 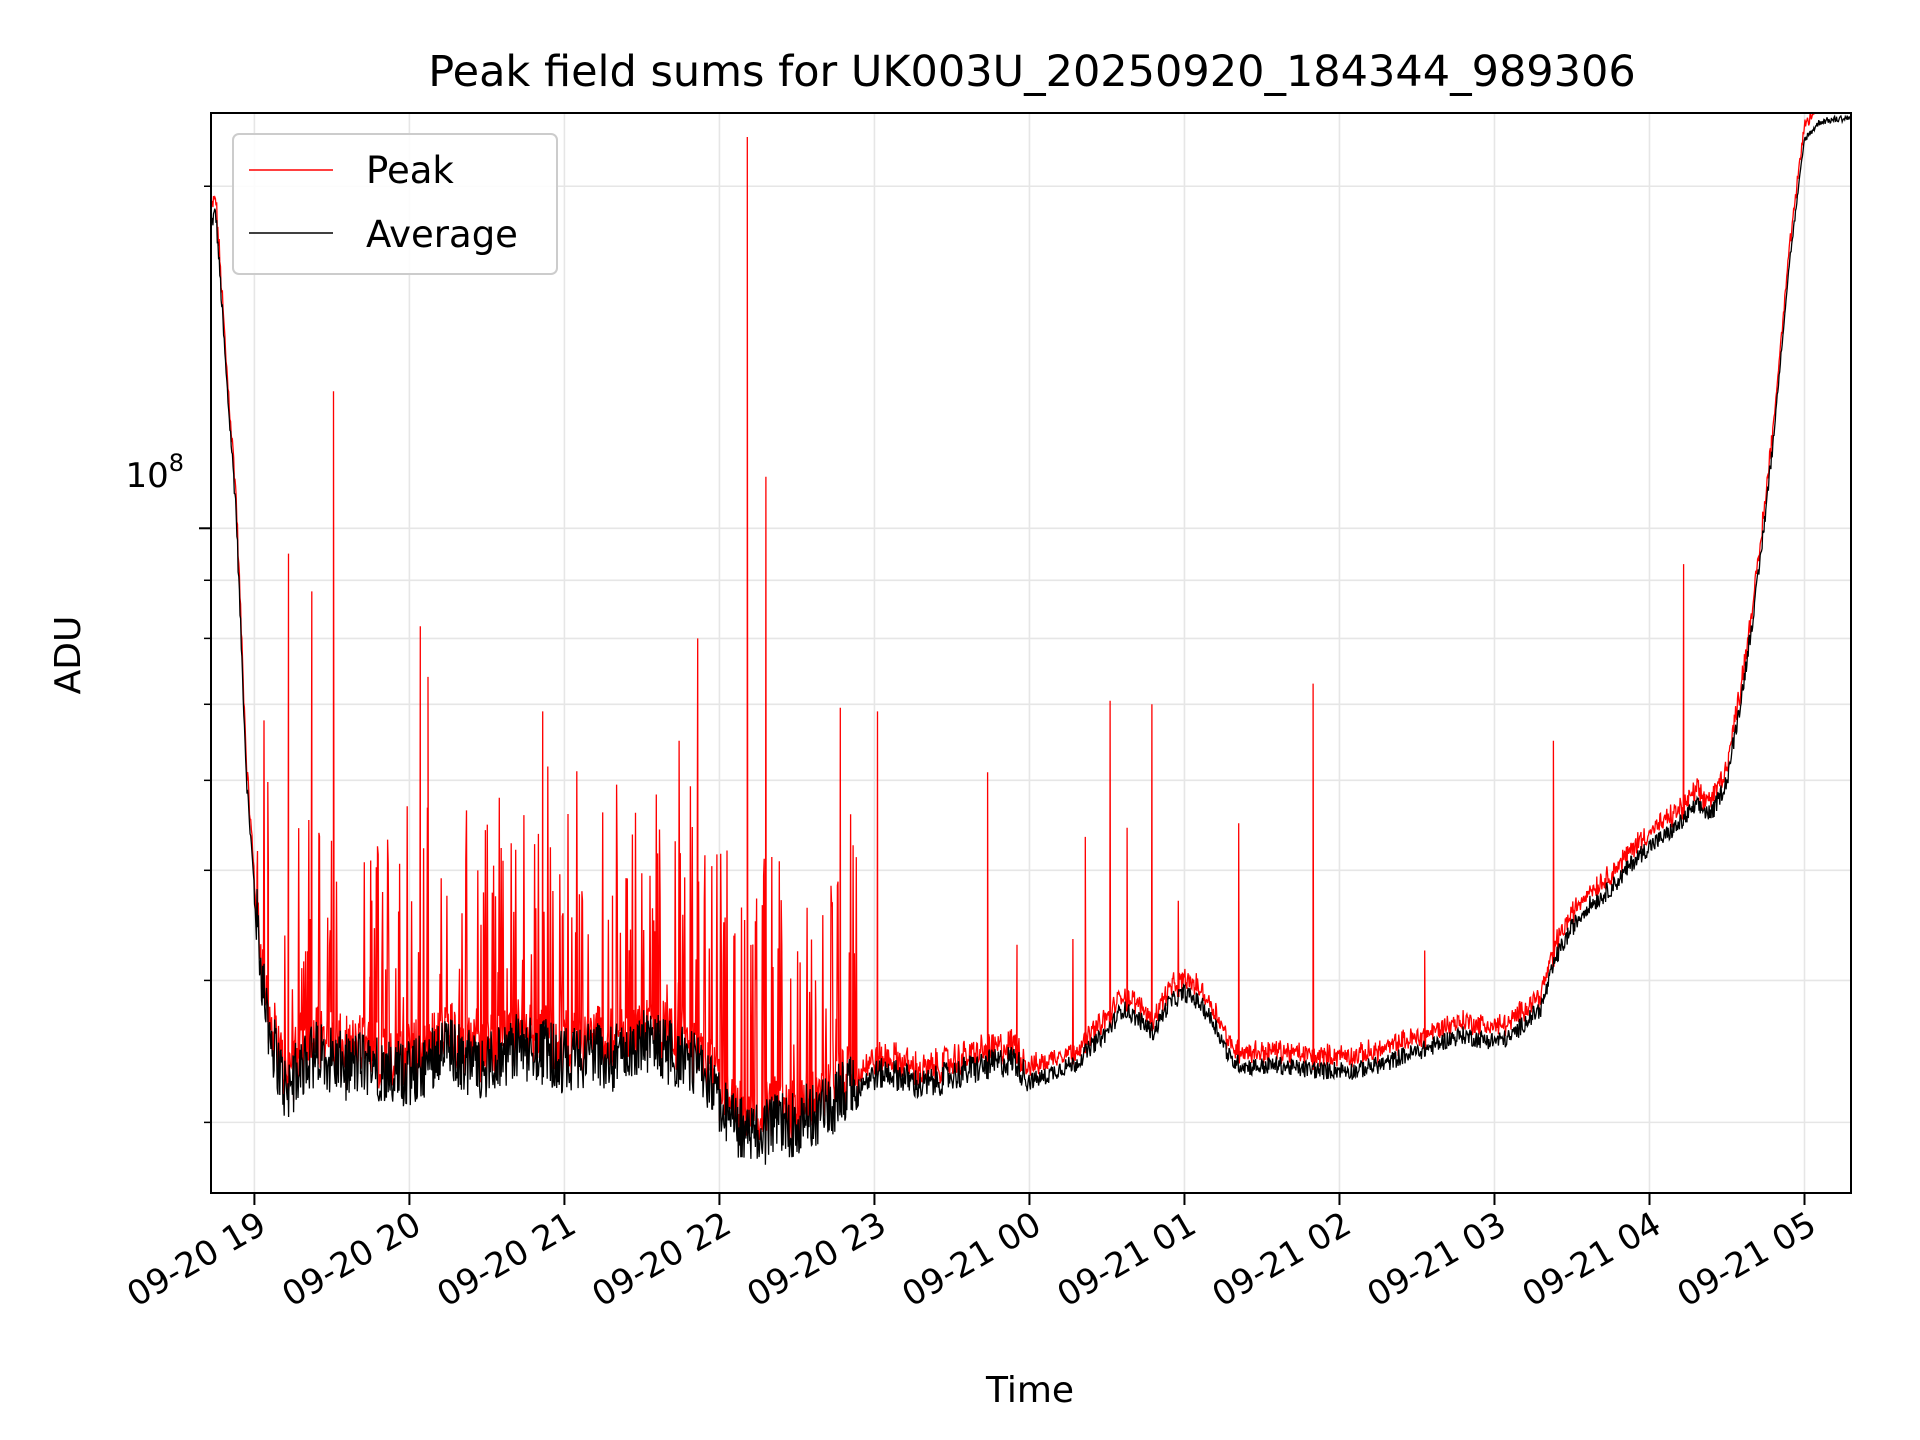 I want to click on legend: Peak Average, so click(x=395, y=204).